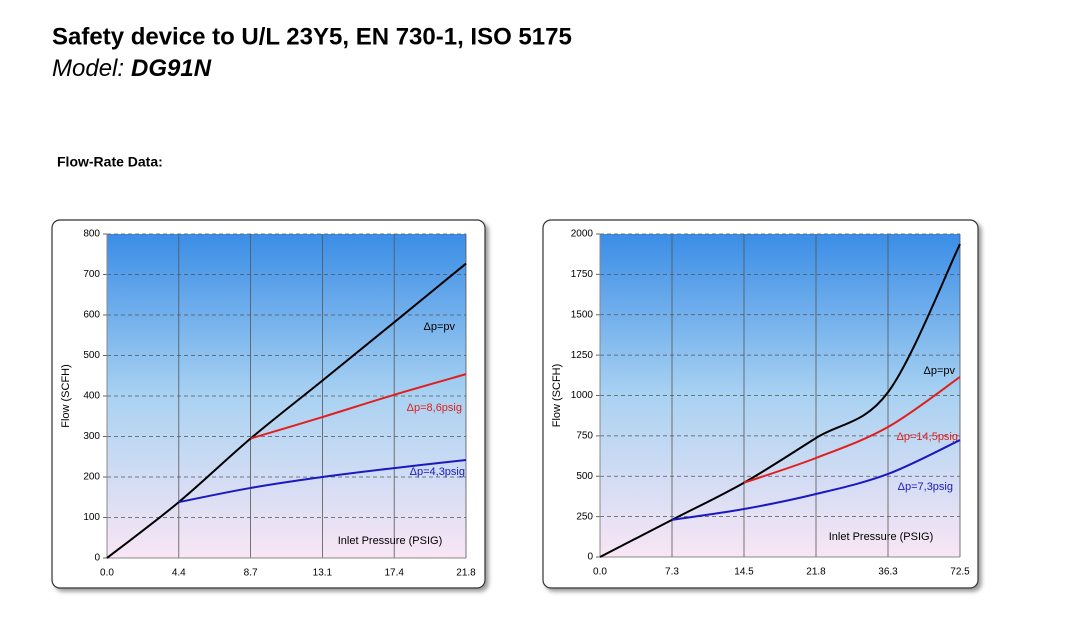 The image size is (1072, 625). Describe the element at coordinates (91, 436) in the screenshot. I see `y-tick-label: 300` at that location.